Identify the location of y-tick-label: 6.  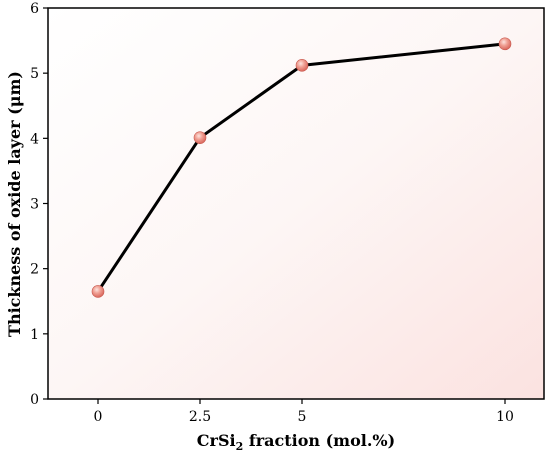
(34, 9).